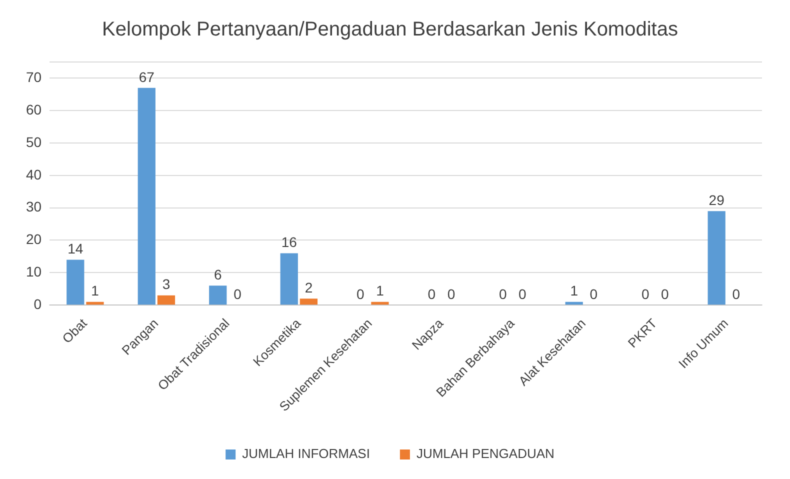 This screenshot has width=790, height=479. I want to click on y-tick-label: 40, so click(34, 174).